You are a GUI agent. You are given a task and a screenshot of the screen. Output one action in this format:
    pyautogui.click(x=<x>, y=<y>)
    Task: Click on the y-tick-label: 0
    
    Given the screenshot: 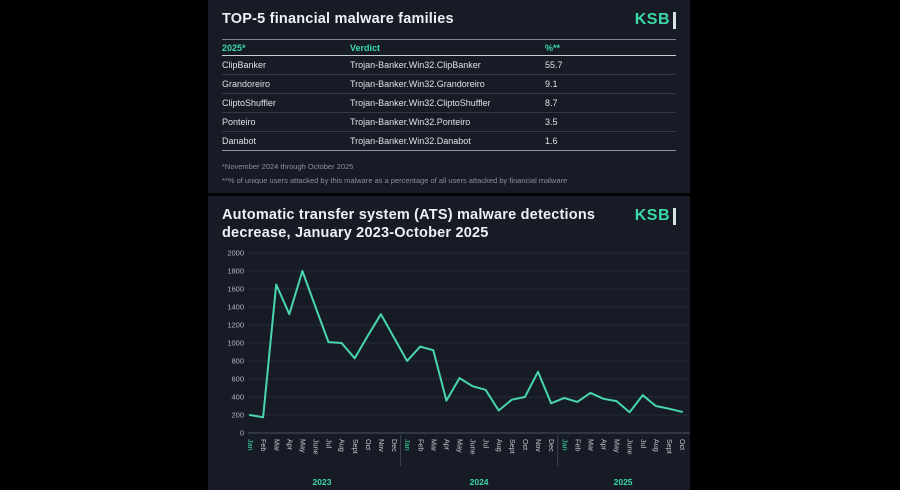 What is the action you would take?
    pyautogui.click(x=242, y=433)
    